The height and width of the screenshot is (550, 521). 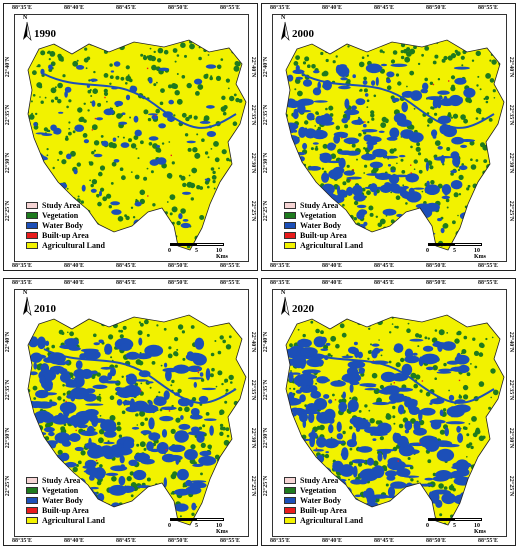 What do you see at coordinates (510, 163) in the screenshot?
I see `latitude-tick-right: 22°30'N` at bounding box center [510, 163].